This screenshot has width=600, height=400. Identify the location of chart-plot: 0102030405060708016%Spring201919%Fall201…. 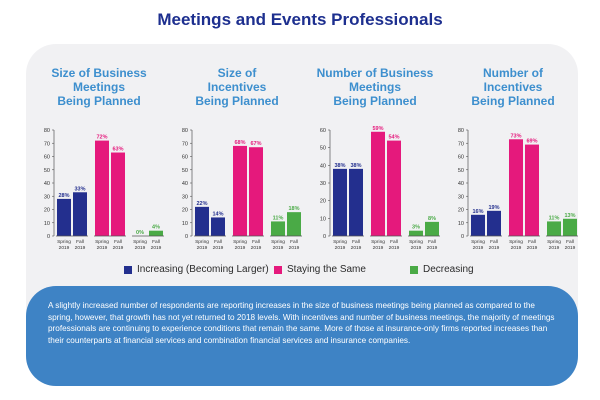
(518, 189).